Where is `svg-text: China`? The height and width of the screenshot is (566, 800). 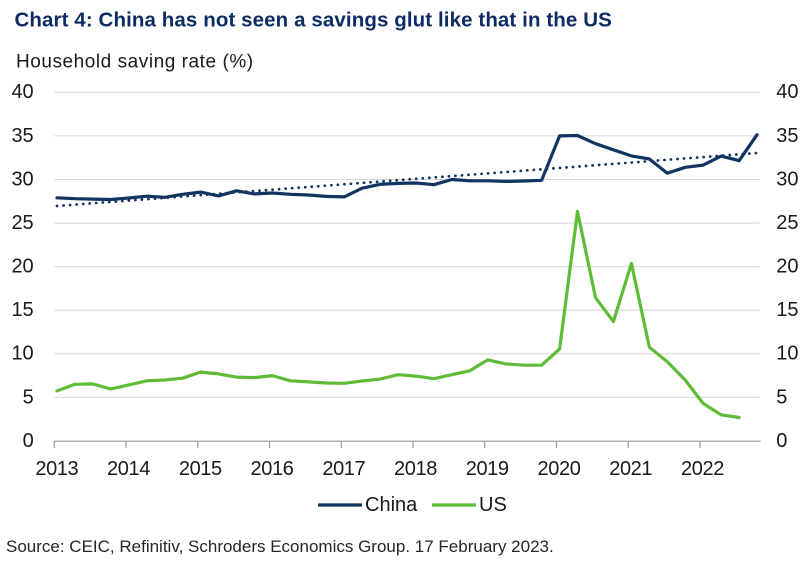 svg-text: China is located at coordinates (391, 505).